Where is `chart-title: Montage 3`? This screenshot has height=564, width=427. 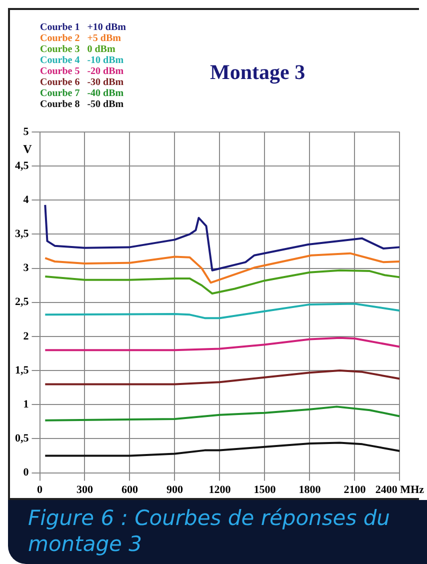
chart-title: Montage 3 is located at coordinates (258, 72).